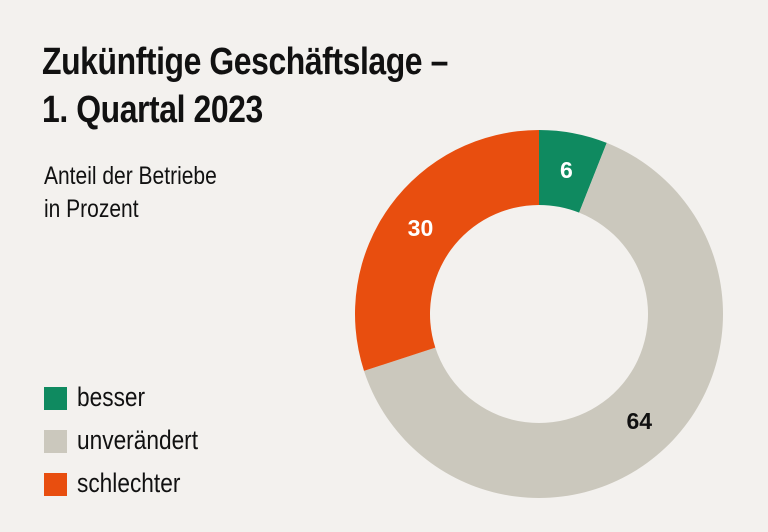  Describe the element at coordinates (245, 62) in the screenshot. I see `title-line-1: Zukünftige Geschäftslage –` at that location.